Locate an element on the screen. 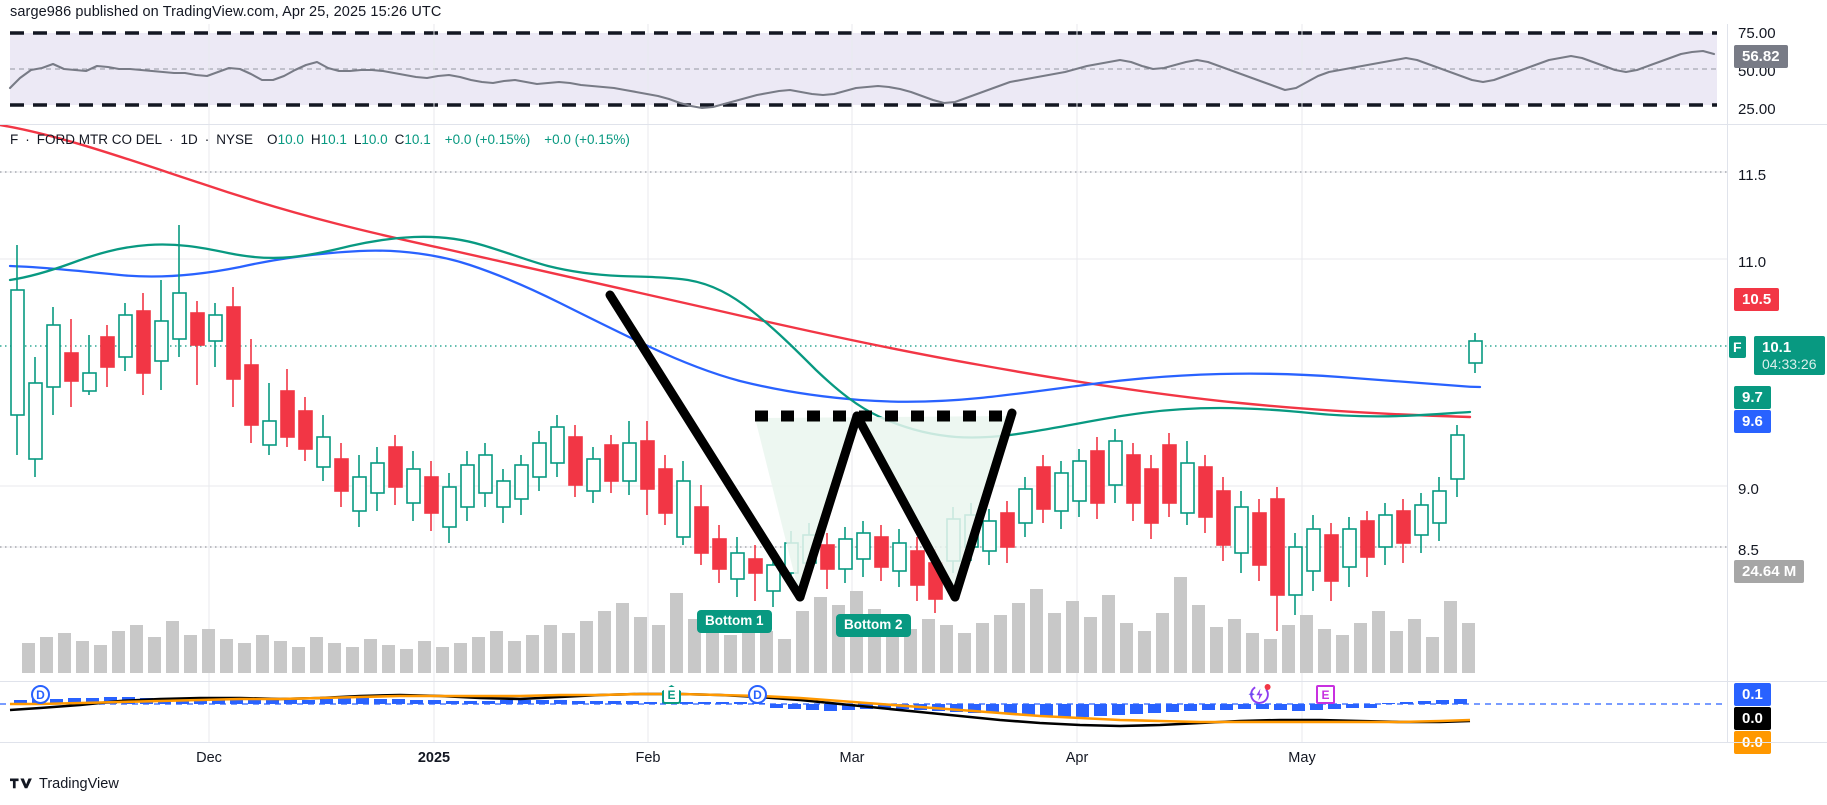  legend-high-value: 10.1 is located at coordinates (333, 139).